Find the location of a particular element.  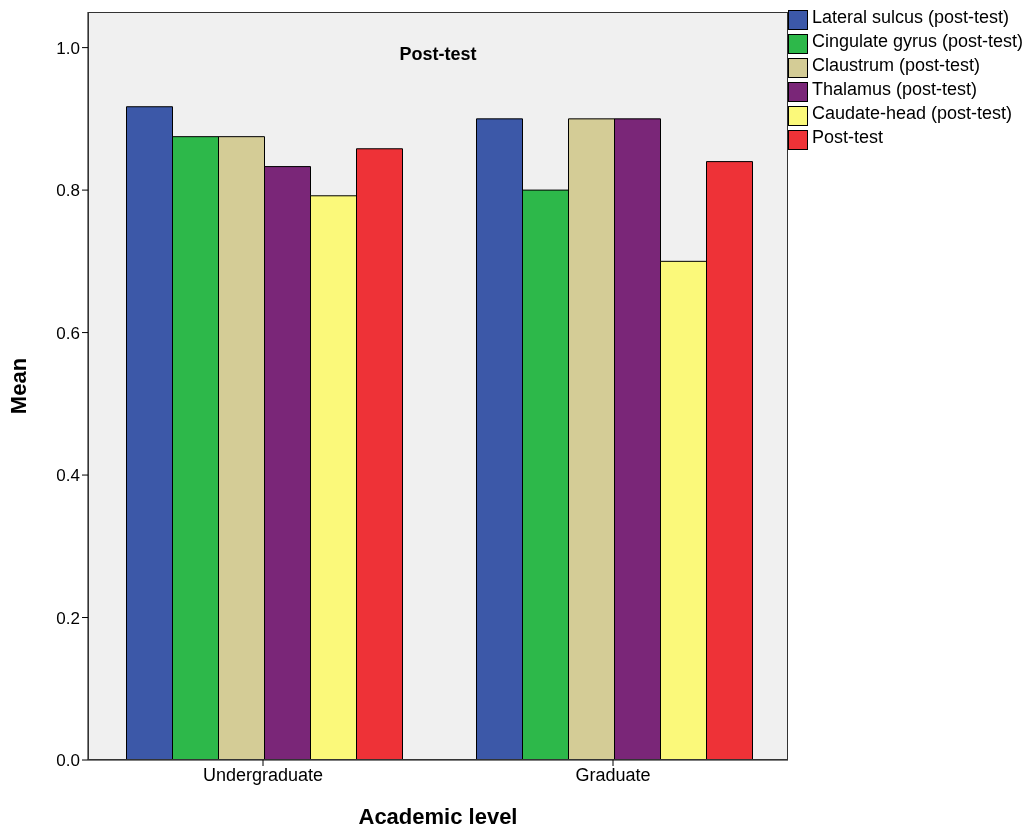

x-tick-label: Graduate is located at coordinates (613, 774).